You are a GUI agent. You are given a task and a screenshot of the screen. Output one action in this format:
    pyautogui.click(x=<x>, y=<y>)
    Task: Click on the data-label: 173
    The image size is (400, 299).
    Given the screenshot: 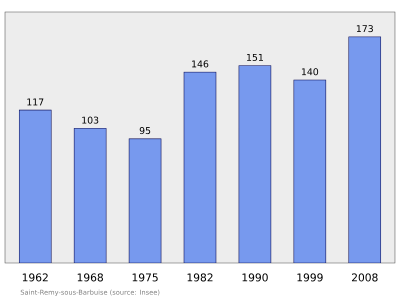 What is the action you would take?
    pyautogui.click(x=364, y=28)
    